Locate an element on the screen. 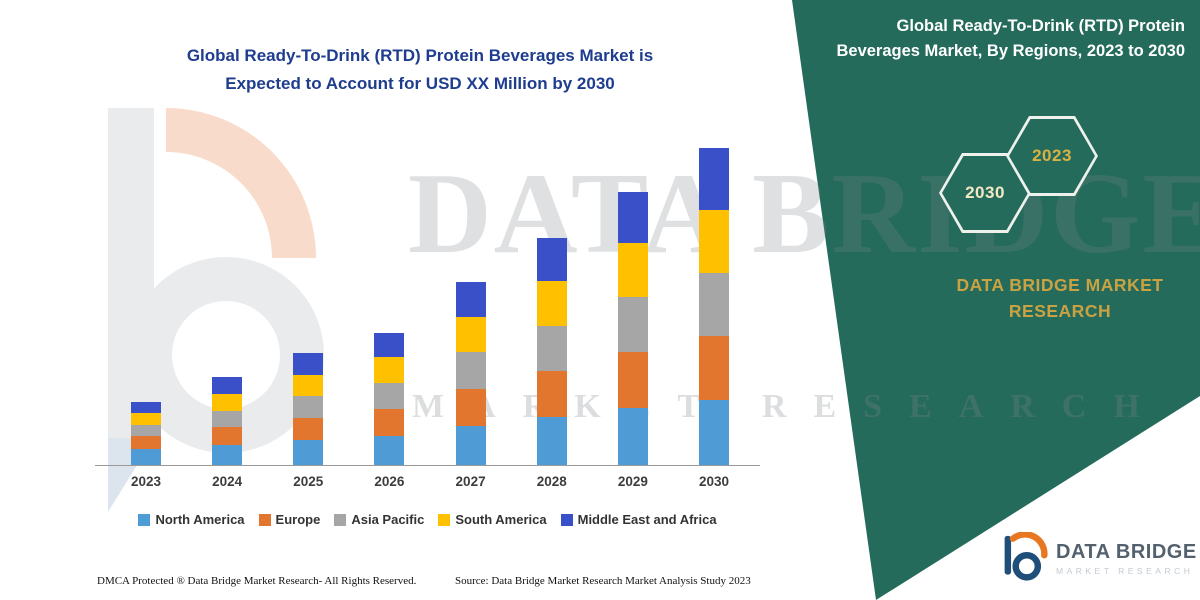 Image resolution: width=1200 pixels, height=600 pixels. legend-label: Middle East and Africa is located at coordinates (647, 519).